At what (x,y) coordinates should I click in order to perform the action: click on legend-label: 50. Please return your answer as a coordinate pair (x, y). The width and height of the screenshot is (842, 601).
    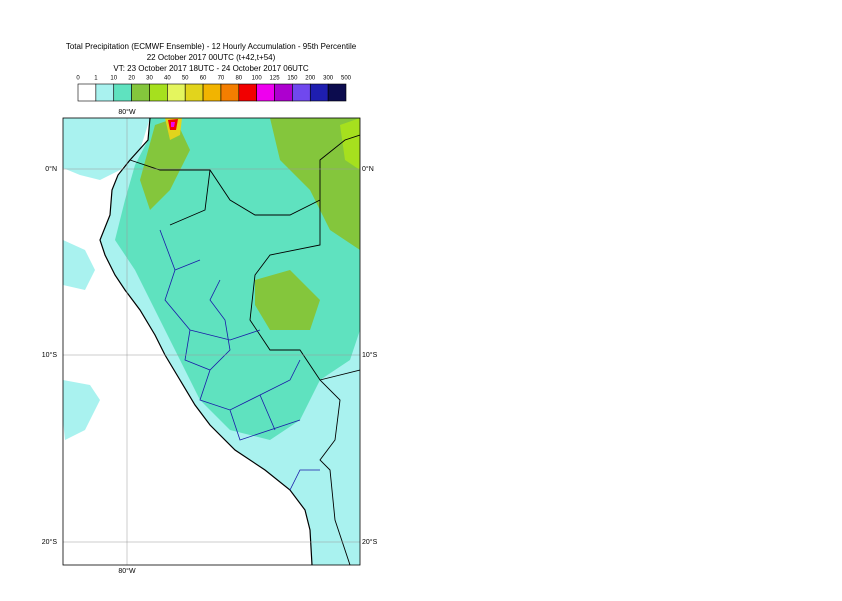
    Looking at the image, I should click on (185, 79).